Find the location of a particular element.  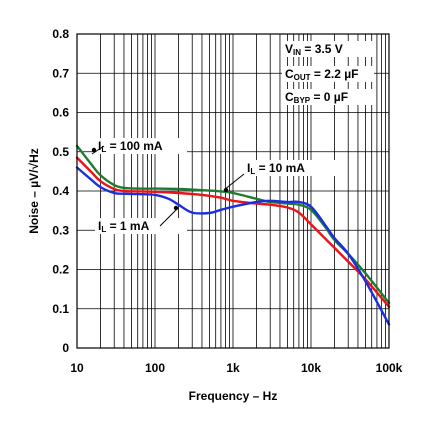

y-tick-label: 0.7 is located at coordinates (60, 73).